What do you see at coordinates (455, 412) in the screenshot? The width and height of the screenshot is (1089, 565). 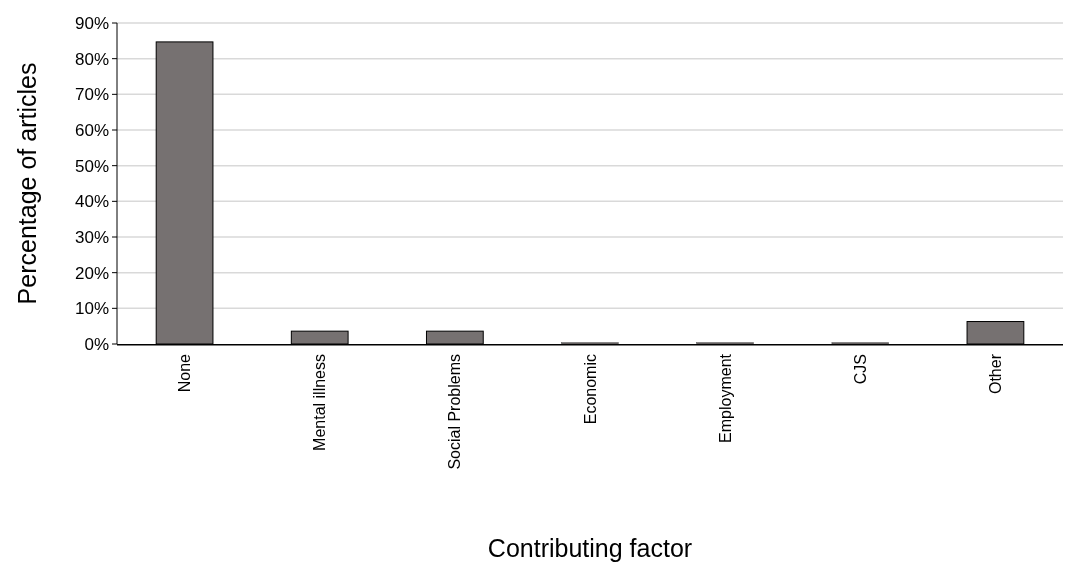 I see `x-tick-label: Social Problems` at bounding box center [455, 412].